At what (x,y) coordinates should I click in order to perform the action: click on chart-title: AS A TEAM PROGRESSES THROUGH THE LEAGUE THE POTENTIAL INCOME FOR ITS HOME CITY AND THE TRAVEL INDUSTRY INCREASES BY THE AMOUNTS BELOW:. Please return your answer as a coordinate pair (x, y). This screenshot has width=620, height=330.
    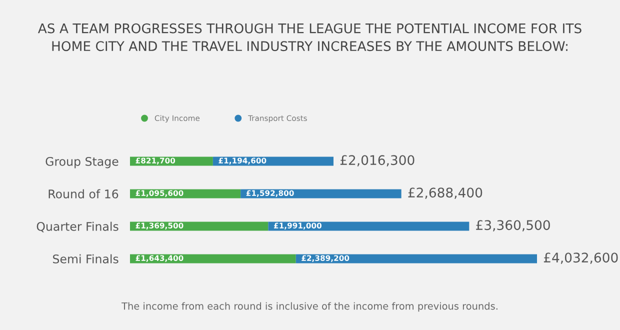
    Looking at the image, I should click on (310, 37).